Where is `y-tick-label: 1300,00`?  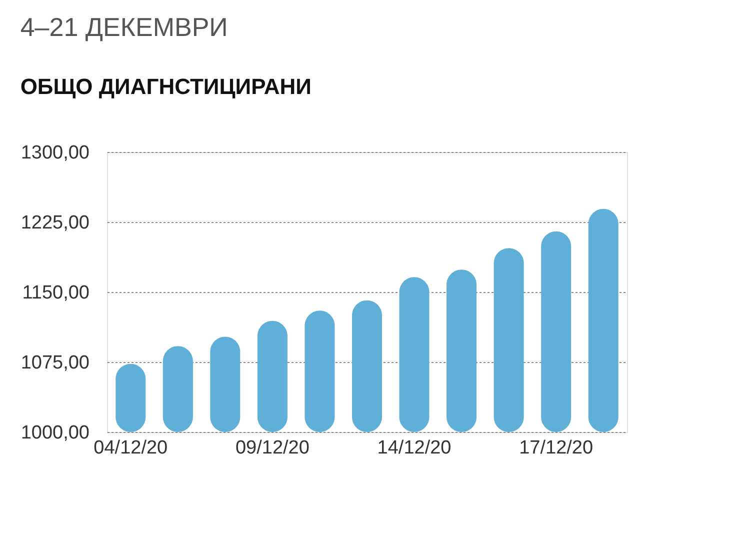 y-tick-label: 1300,00 is located at coordinates (55, 153).